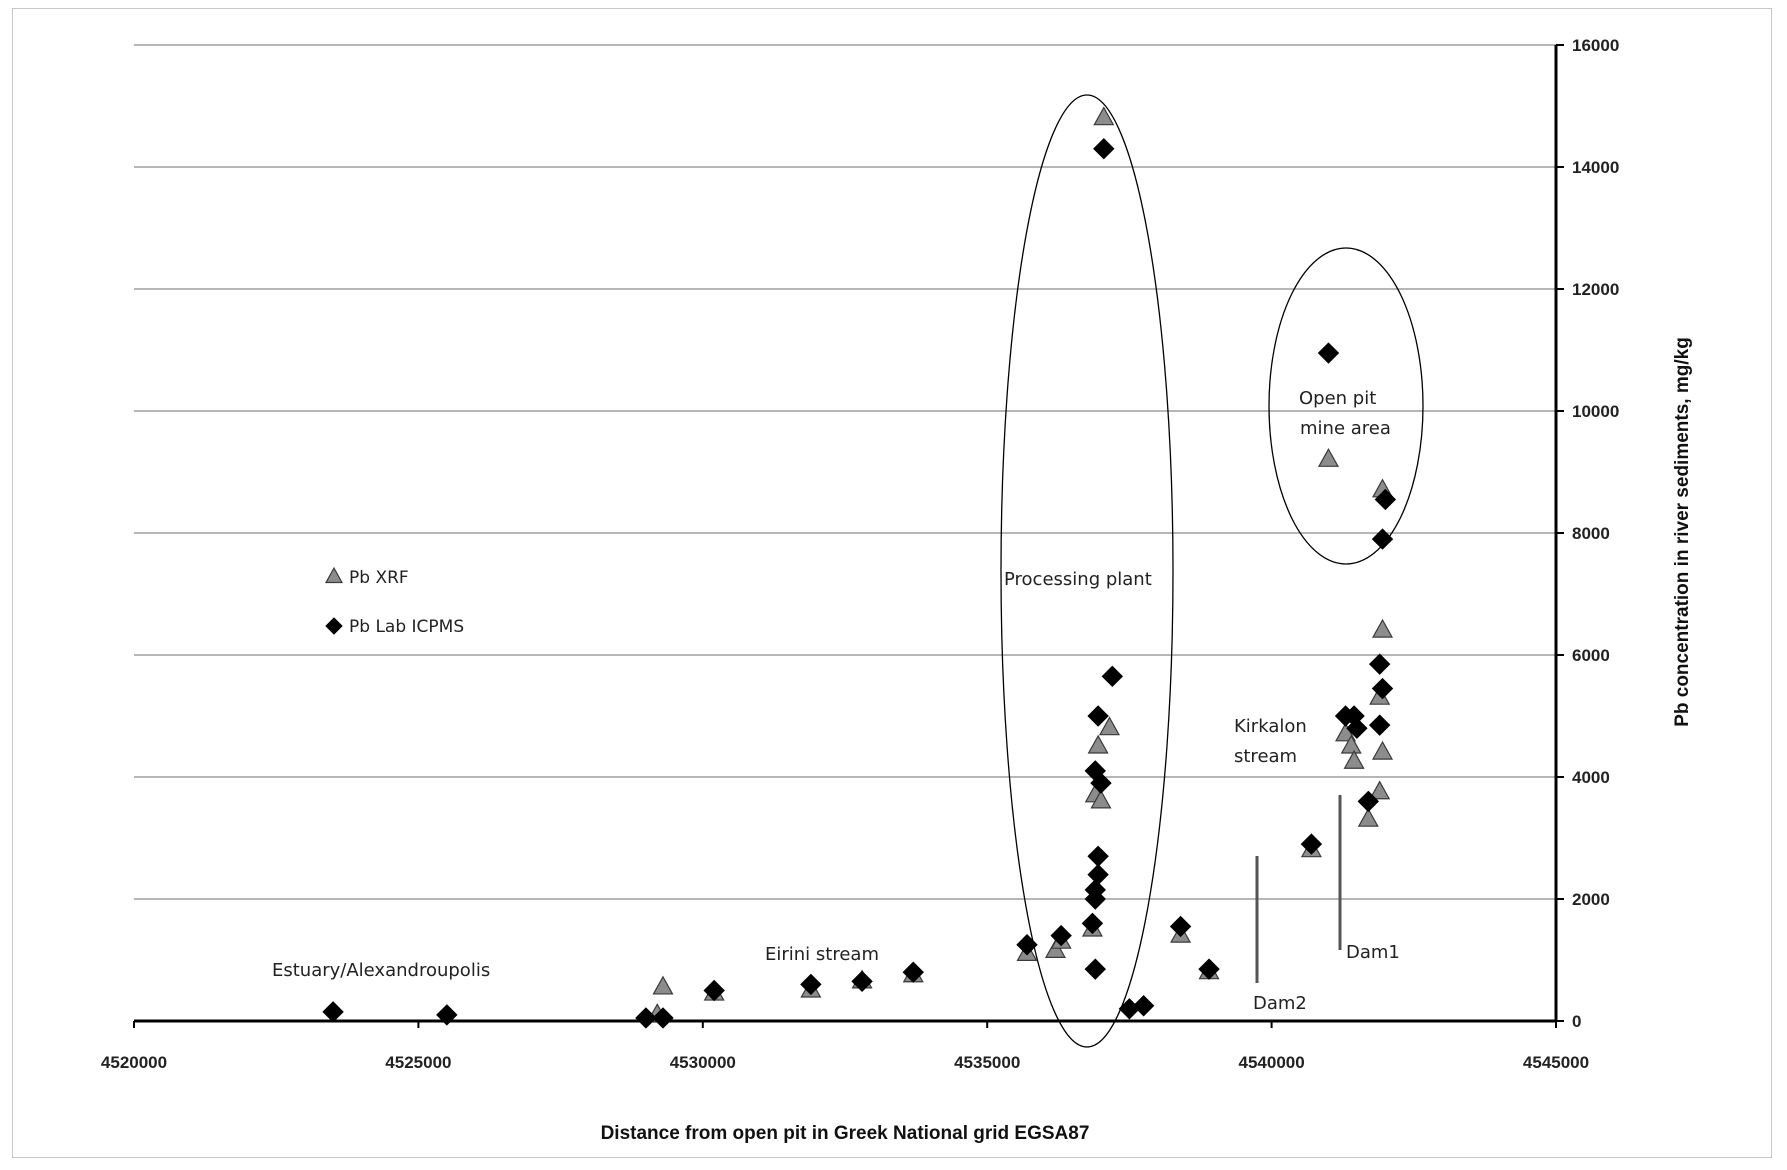  Describe the element at coordinates (1591, 899) in the screenshot. I see `y-tick-label: 2000` at that location.